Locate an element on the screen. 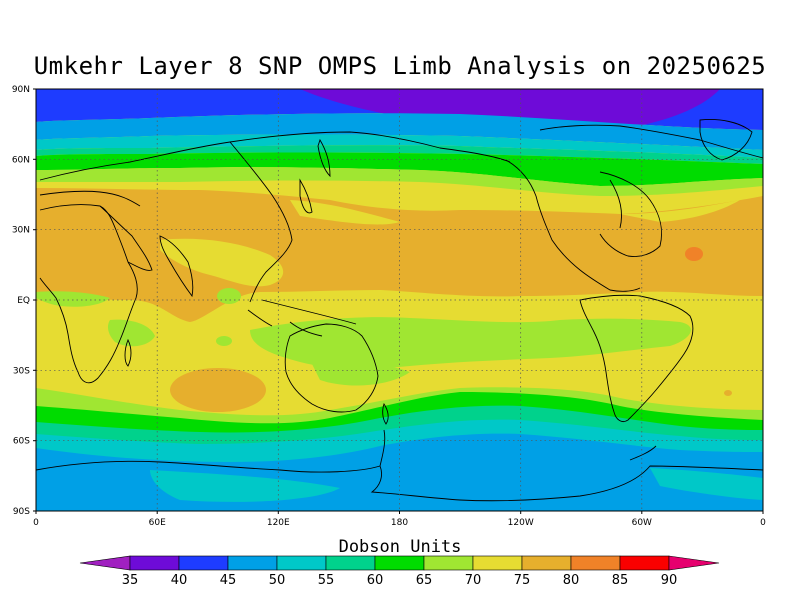 The image size is (800, 600). colorbar-max-arrow is located at coordinates (694, 563).